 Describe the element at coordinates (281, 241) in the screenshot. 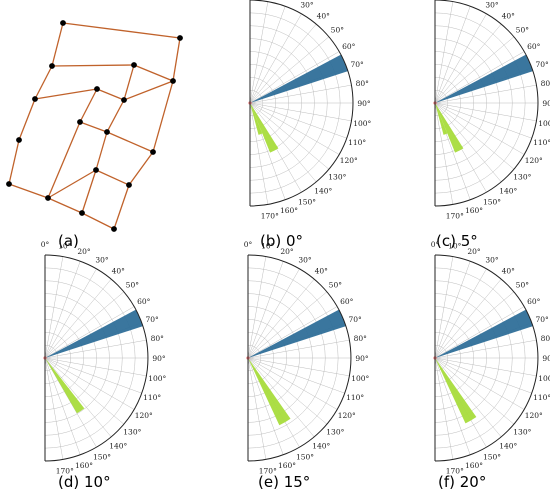

I see `panel-caption: (b) 0°` at that location.